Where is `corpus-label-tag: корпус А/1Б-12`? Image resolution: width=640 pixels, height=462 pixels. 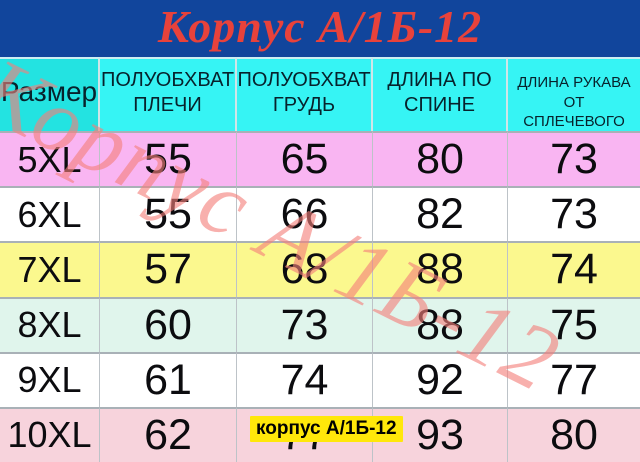 corpus-label-tag: корпус А/1Б-12 is located at coordinates (326, 429).